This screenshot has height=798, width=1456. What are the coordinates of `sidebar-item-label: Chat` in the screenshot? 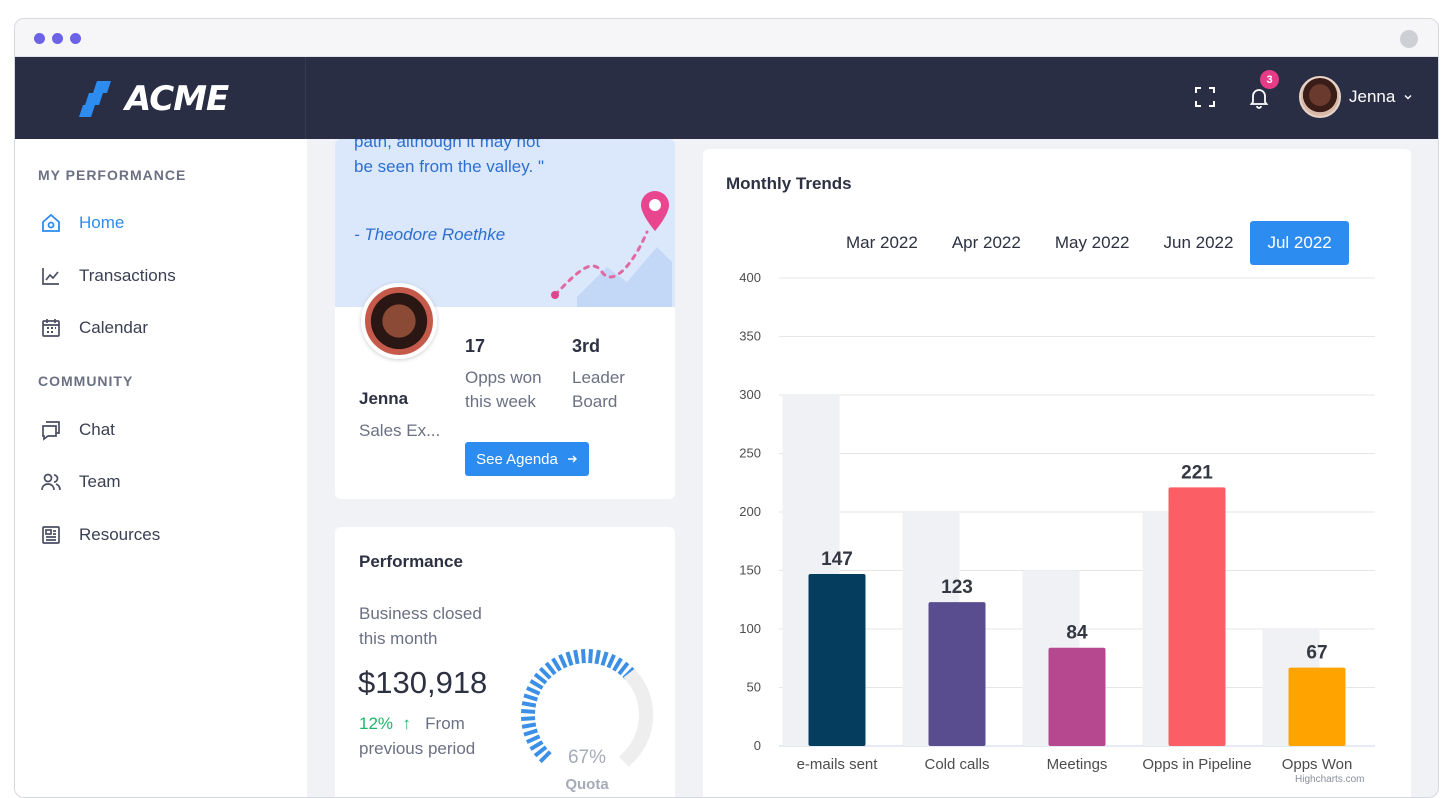 It's located at (97, 429).